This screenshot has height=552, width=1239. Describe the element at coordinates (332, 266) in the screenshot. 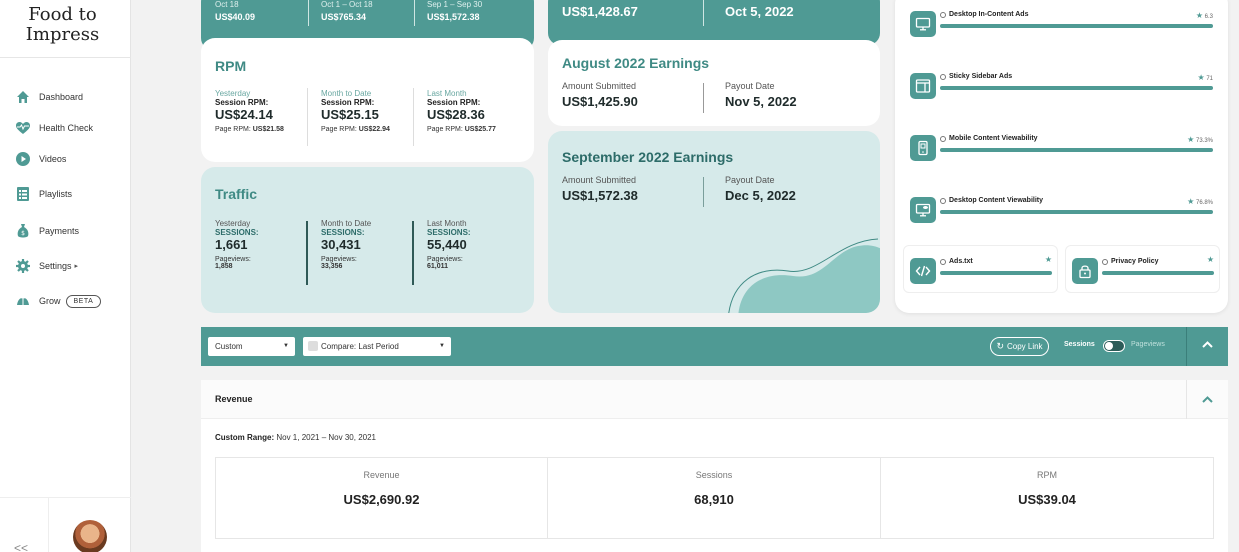

I see `pageviews-value: 33,356` at that location.